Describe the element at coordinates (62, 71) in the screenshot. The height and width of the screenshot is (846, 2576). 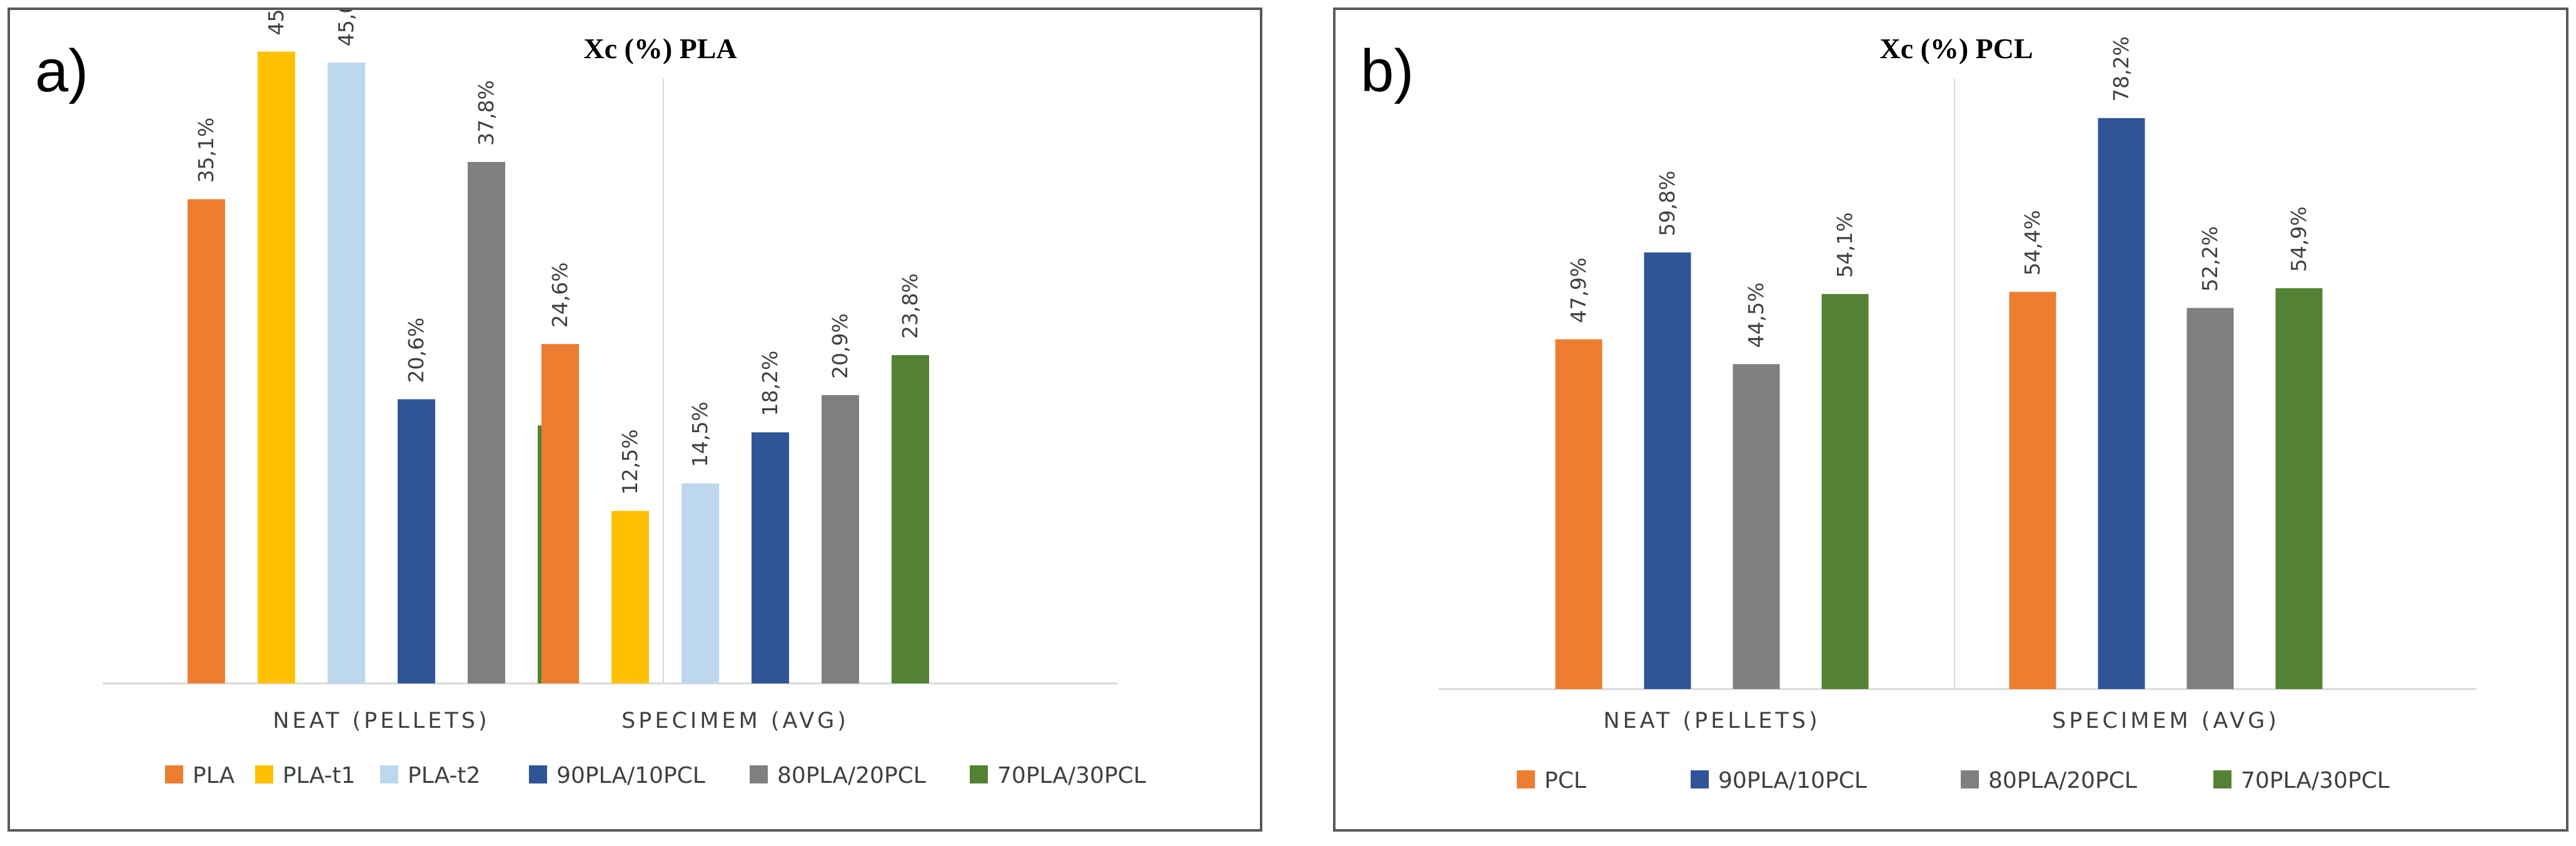
I see `panel-label: a)` at that location.